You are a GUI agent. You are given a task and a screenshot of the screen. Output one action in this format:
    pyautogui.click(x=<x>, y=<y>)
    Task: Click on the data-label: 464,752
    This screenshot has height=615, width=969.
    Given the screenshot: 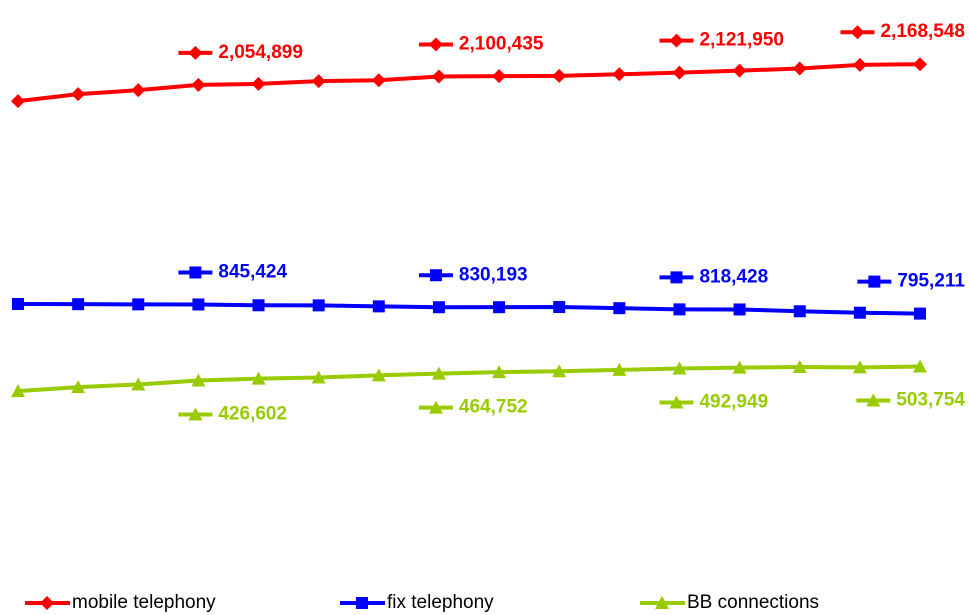 What is the action you would take?
    pyautogui.click(x=493, y=407)
    